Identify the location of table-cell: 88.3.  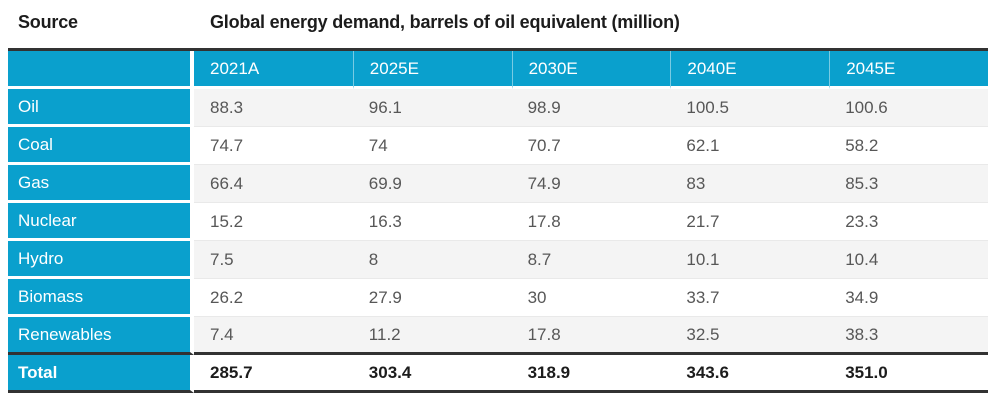
(273, 108).